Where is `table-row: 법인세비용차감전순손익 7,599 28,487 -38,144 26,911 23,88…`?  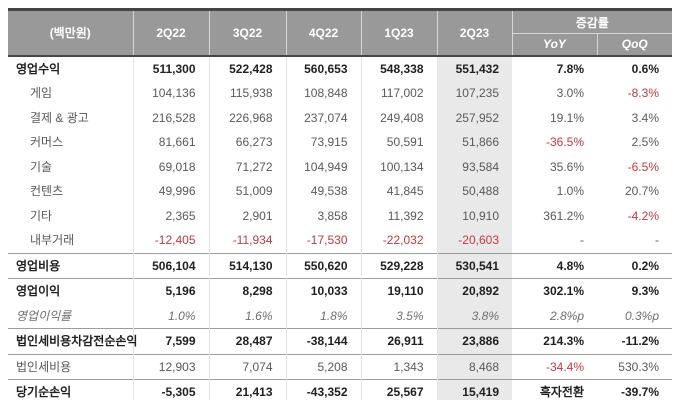
table-row: 법인세비용차감전순손익 7,599 28,487 -38,144 26,911 23,88… is located at coordinates (340, 341).